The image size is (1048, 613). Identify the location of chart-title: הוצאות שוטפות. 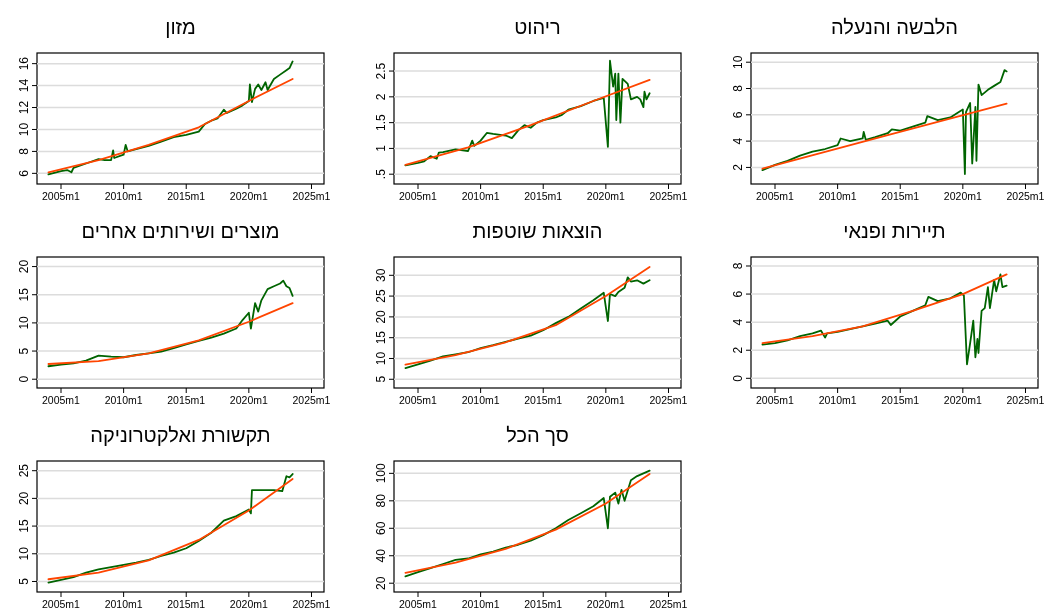
(537, 231).